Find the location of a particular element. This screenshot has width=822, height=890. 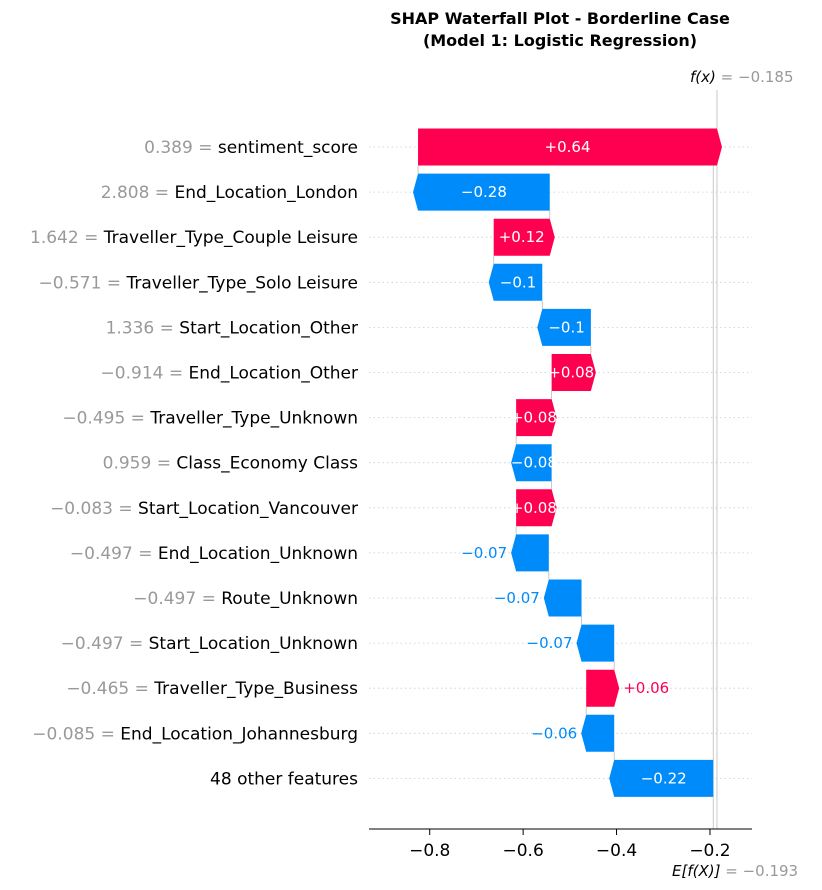

feature-value: 1.642 = is located at coordinates (67, 238).